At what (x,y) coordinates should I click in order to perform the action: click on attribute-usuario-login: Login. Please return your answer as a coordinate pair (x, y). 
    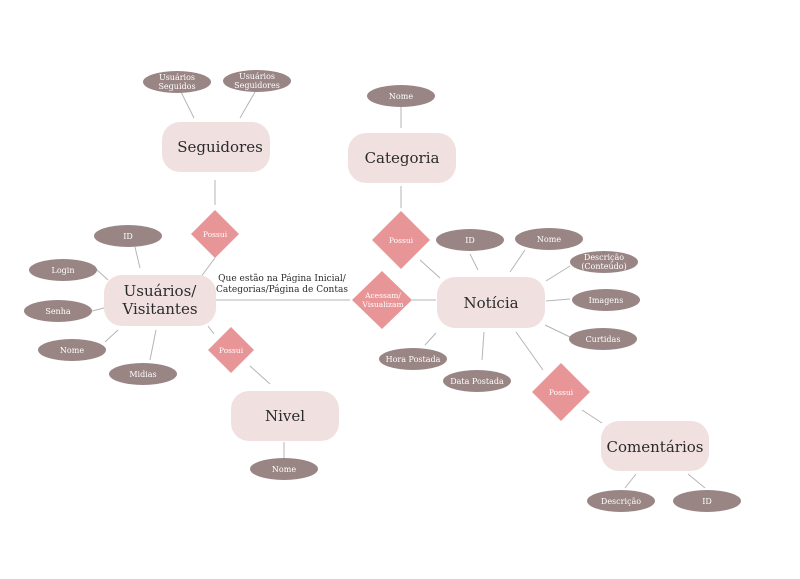
    Looking at the image, I should click on (63, 270).